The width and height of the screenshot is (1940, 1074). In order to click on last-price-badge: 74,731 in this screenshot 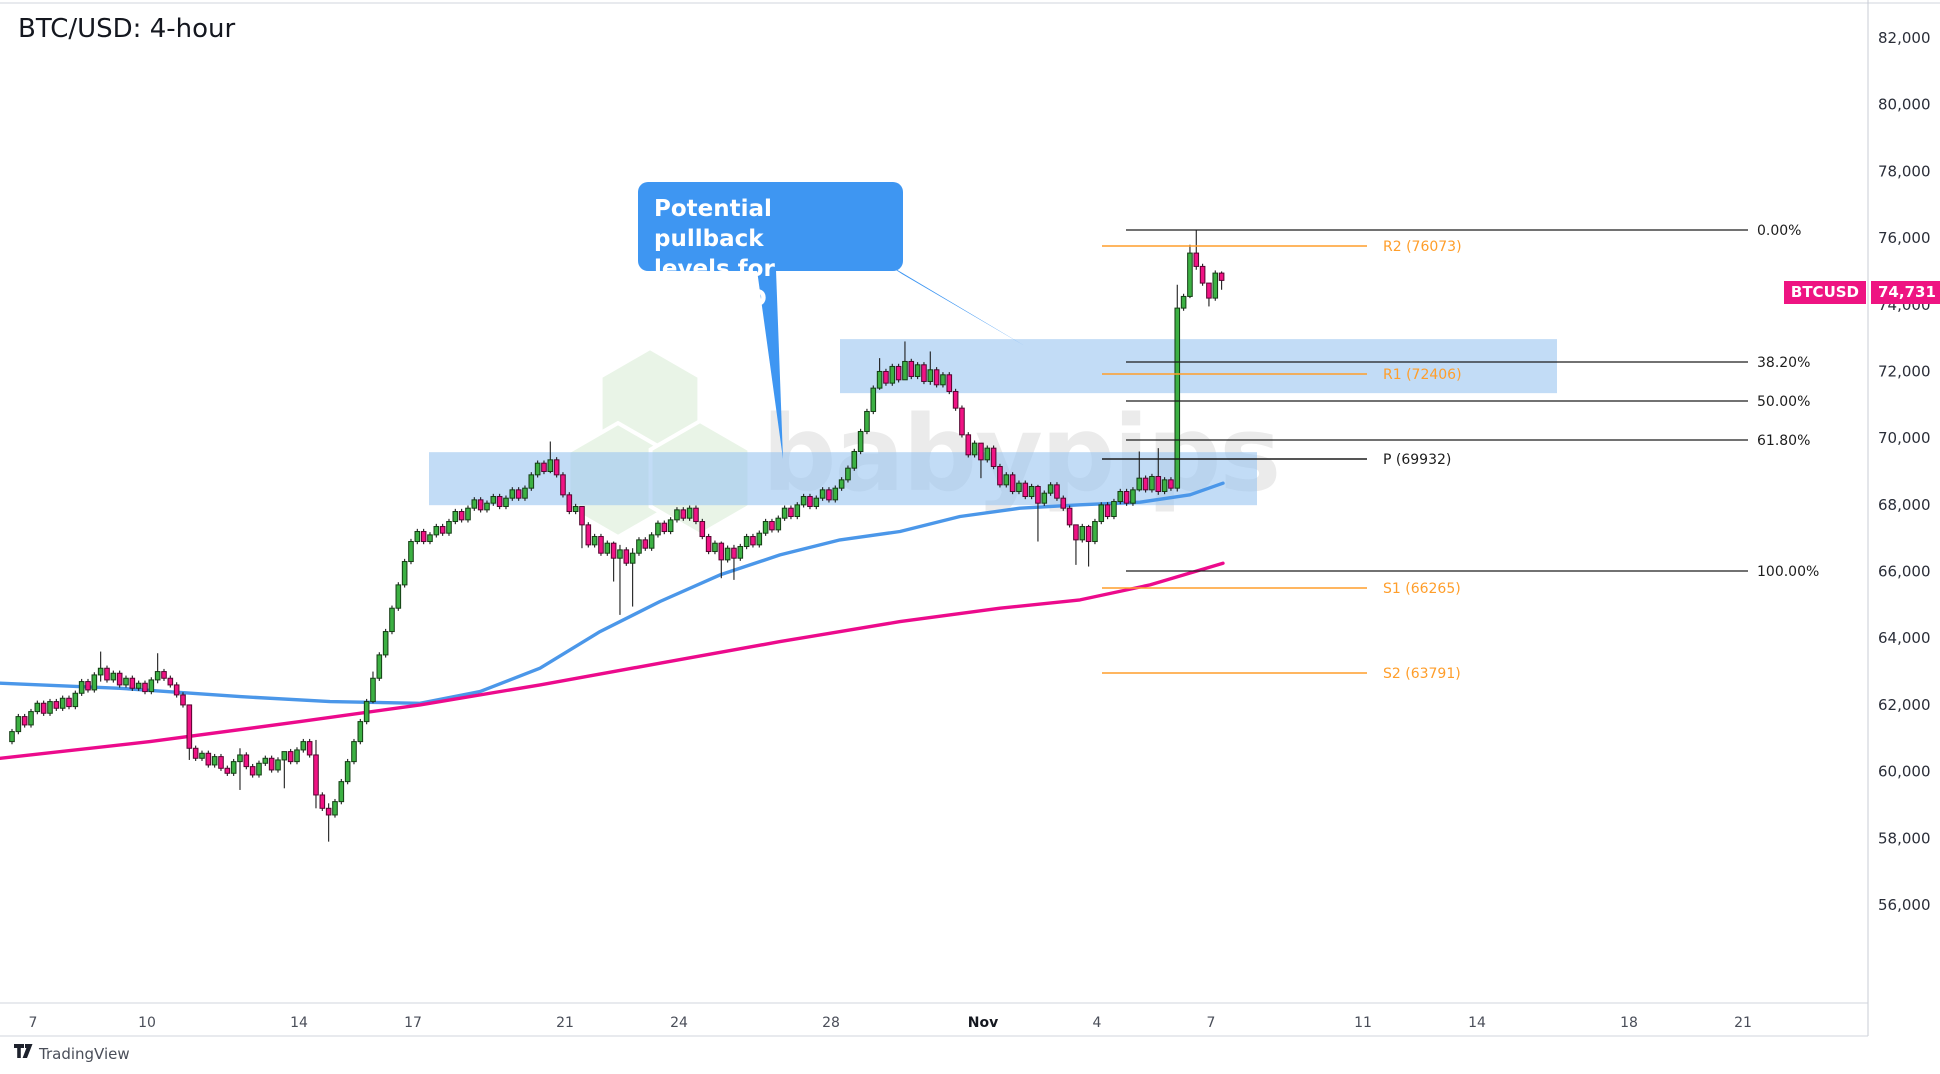, I will do `click(1905, 292)`.